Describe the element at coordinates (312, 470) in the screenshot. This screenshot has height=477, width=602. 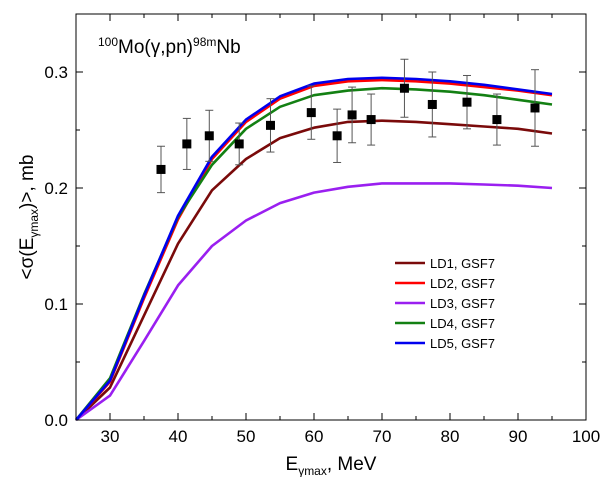
I see `x-axis-label-sub: γmax` at that location.